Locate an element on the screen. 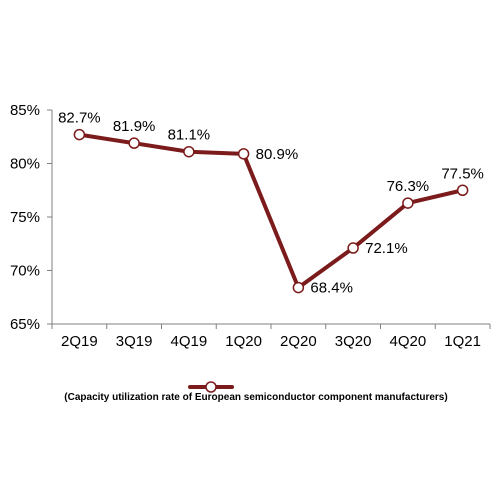 Image resolution: width=500 pixels, height=500 pixels. x-tick-label: 1Q20 is located at coordinates (243, 341).